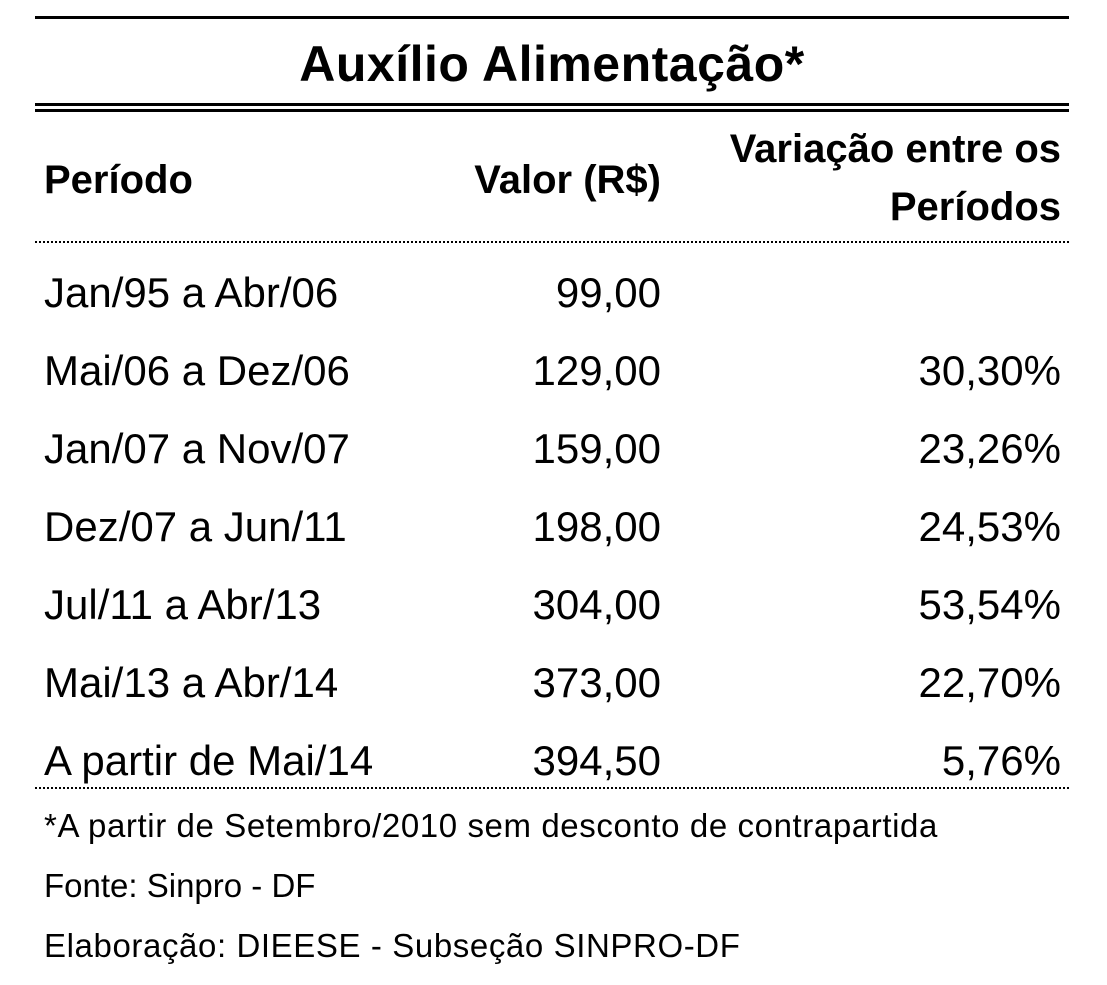 The width and height of the screenshot is (1107, 985). I want to click on top-rule, so click(552, 17).